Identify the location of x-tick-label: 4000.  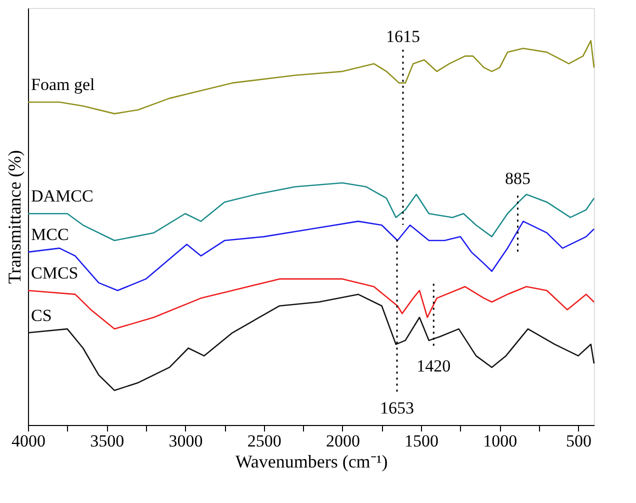
(29, 441).